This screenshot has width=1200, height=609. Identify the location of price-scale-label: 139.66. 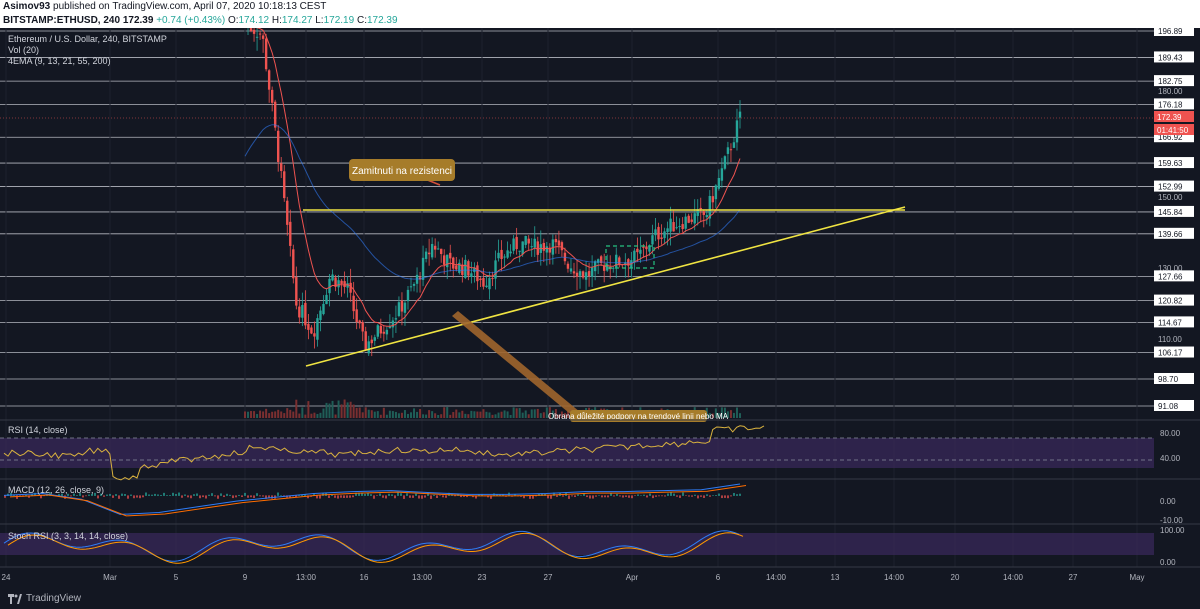
(1170, 234).